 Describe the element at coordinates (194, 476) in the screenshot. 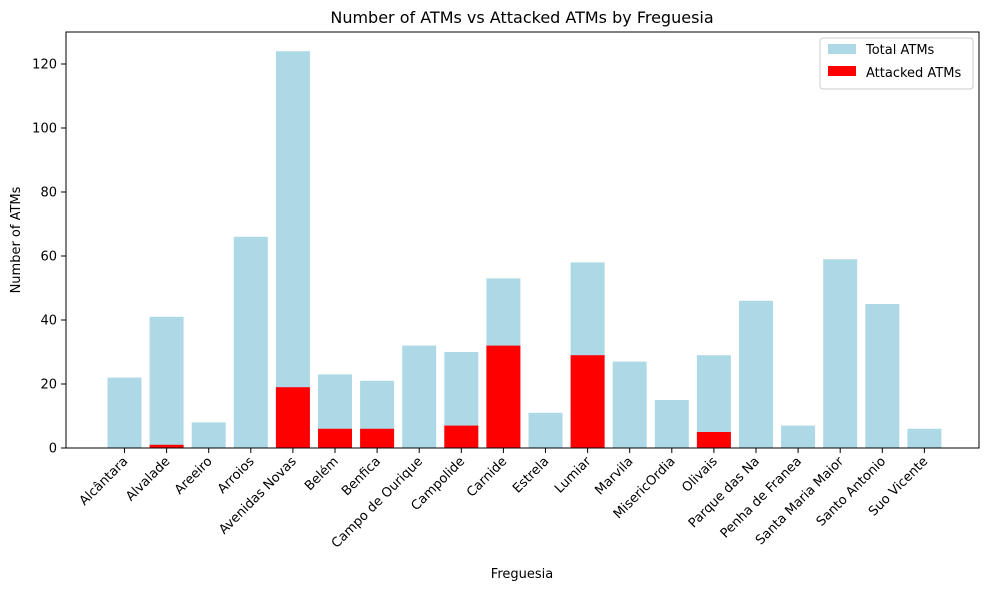

I see `x-tick-label-areeiro: Areeiro` at that location.